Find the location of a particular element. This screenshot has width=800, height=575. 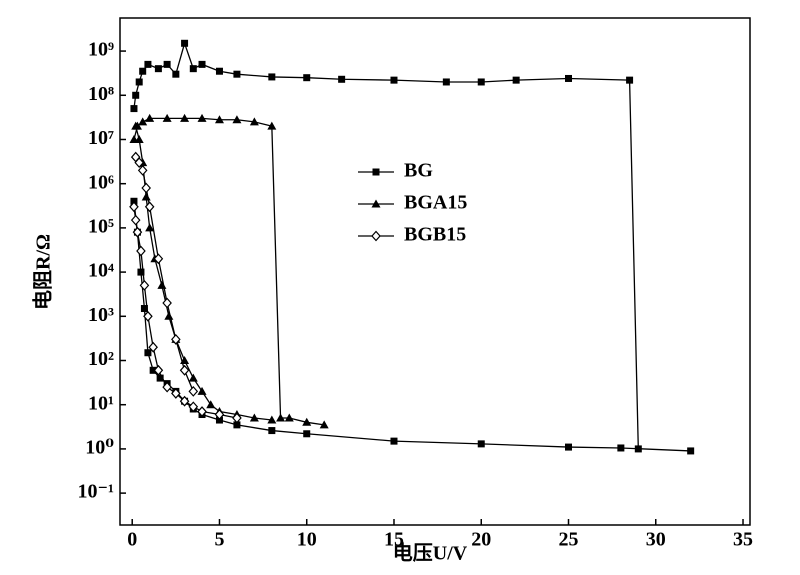

legend-label: BGB15 is located at coordinates (435, 235).